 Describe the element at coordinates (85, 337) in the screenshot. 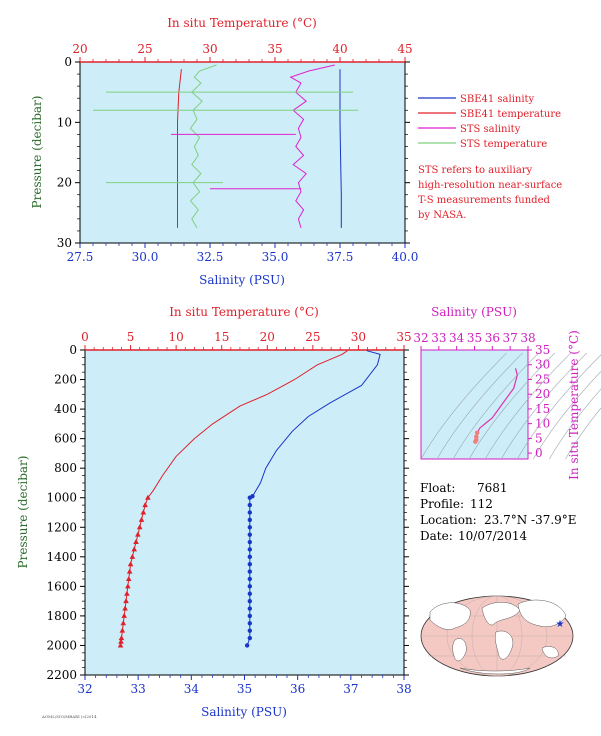

I see `temperature-tick-label: 0` at that location.